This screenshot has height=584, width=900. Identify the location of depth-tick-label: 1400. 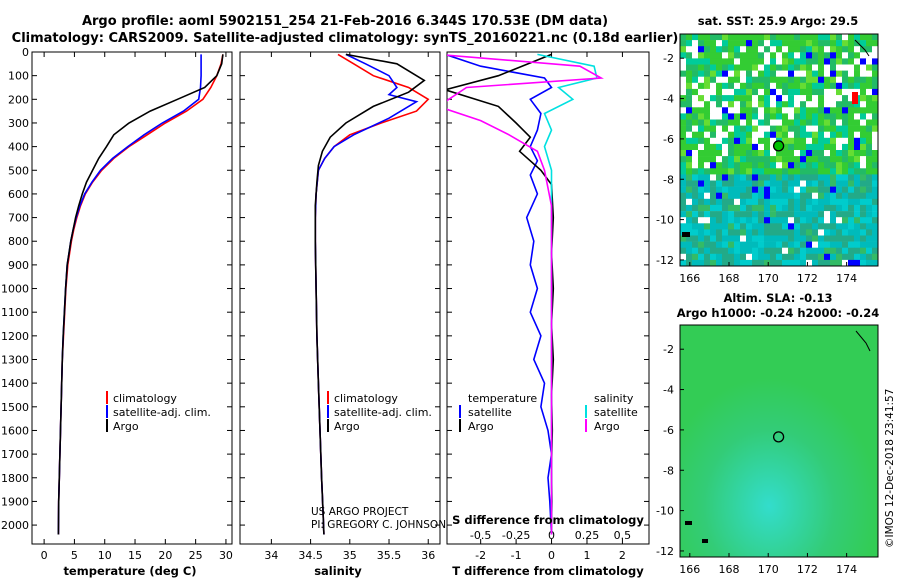
(15, 383).